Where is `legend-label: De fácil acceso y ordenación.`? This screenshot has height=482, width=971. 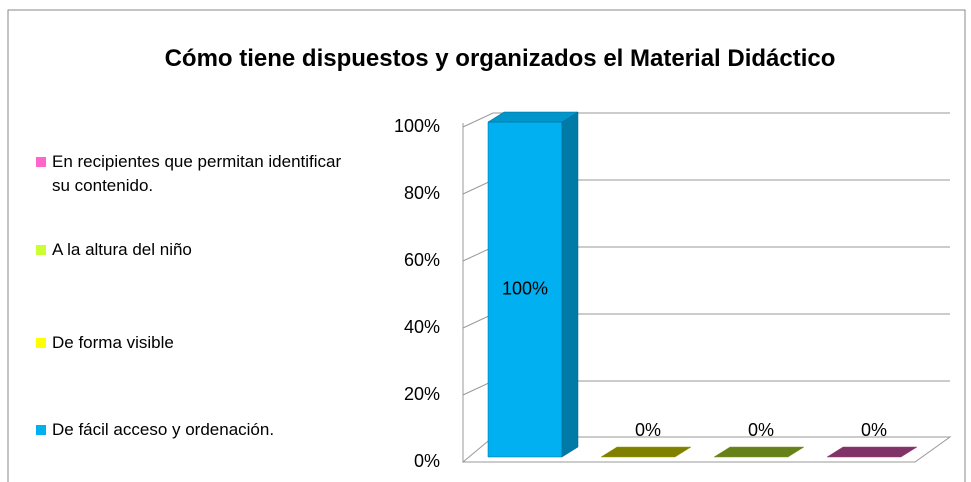
legend-label: De fácil acceso y ordenación. is located at coordinates (163, 429).